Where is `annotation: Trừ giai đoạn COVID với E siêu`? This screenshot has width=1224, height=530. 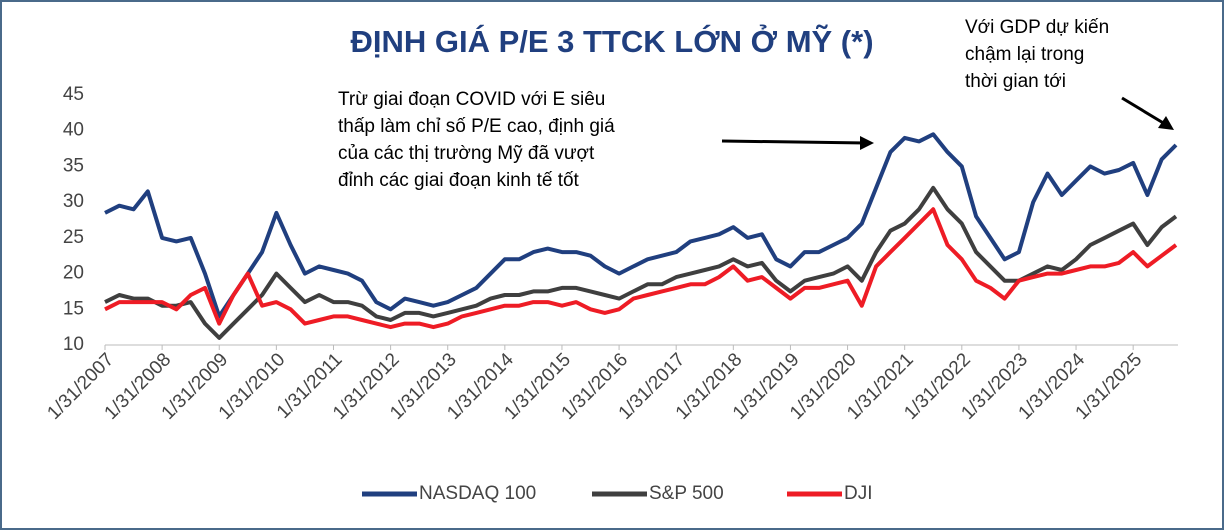 annotation: Trừ giai đoạn COVID với E siêu is located at coordinates (471, 99).